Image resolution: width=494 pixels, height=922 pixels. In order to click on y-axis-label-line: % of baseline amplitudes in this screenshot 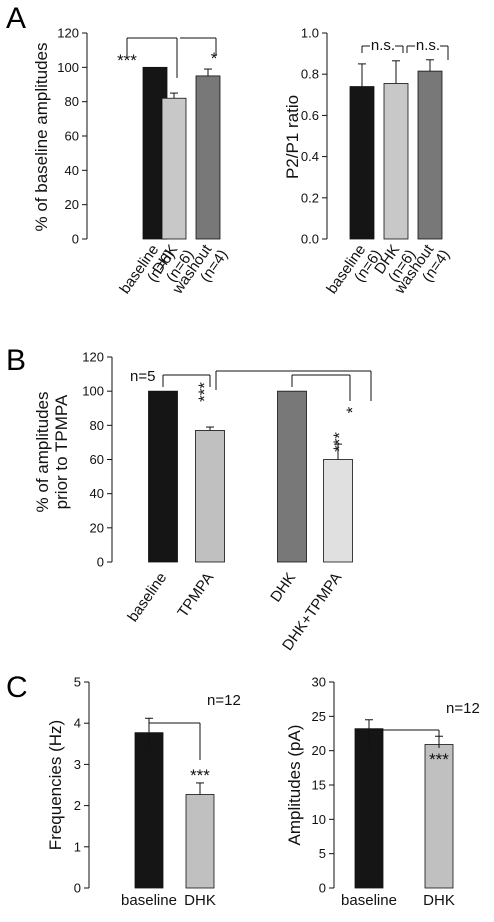, I will do `click(41, 136)`.